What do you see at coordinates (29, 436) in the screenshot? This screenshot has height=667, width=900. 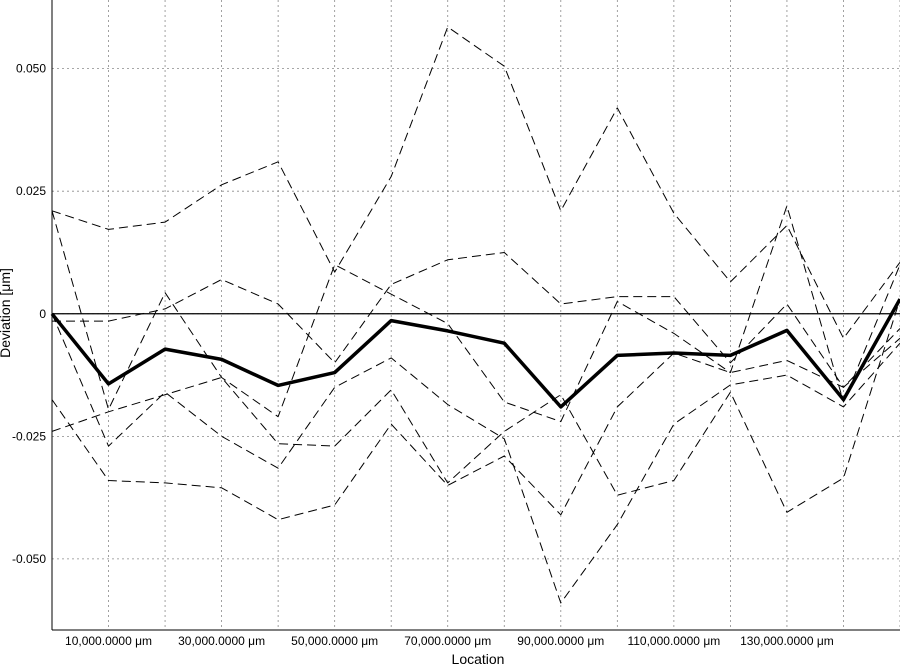 I see `y-tick-label: -0.025` at bounding box center [29, 436].